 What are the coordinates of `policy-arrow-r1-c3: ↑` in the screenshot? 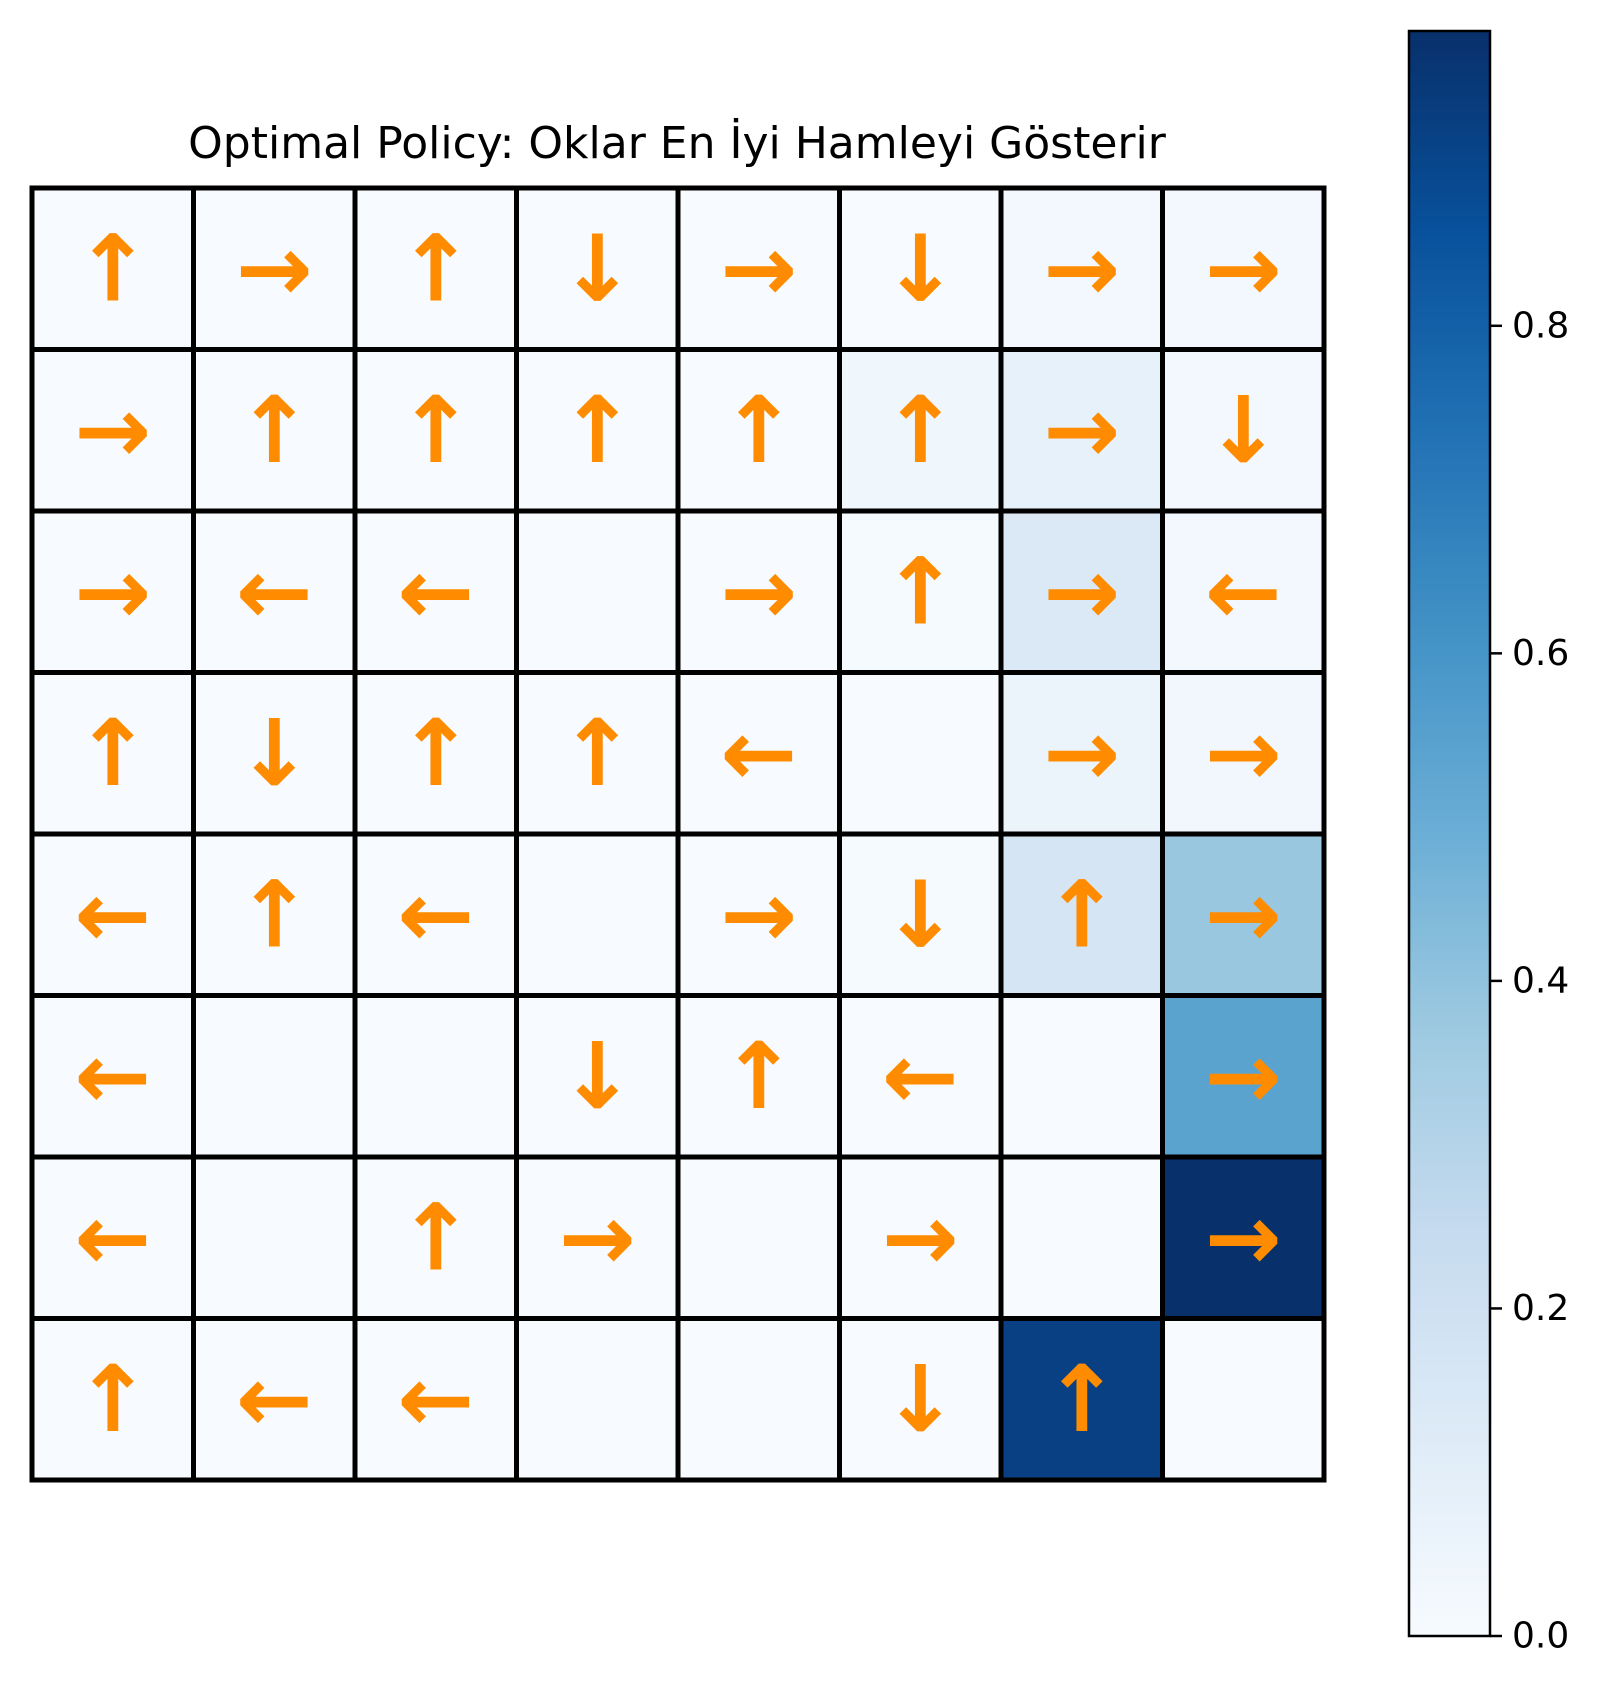 It's located at (597, 430).